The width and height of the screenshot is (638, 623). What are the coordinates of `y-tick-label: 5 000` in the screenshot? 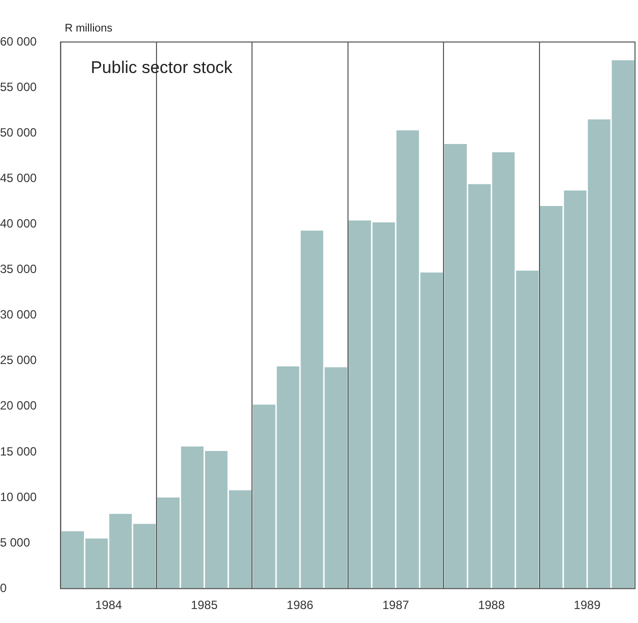 It's located at (15, 542).